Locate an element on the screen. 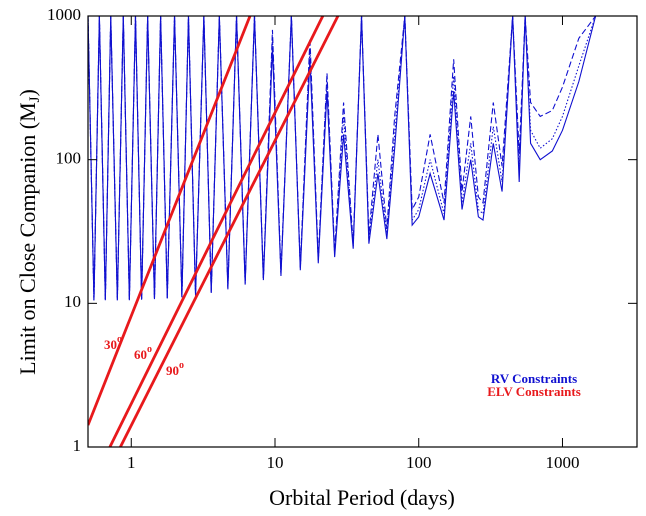 This screenshot has width=646, height=516. y-axis-label-sub: J is located at coordinates (35, 99).